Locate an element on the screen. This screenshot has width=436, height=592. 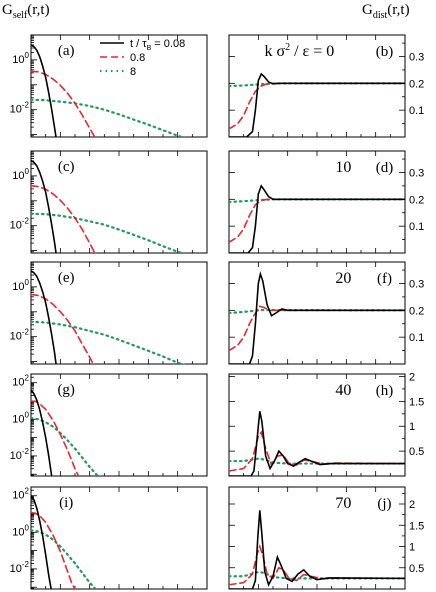
legend-label-t8: 8 is located at coordinates (133, 72).